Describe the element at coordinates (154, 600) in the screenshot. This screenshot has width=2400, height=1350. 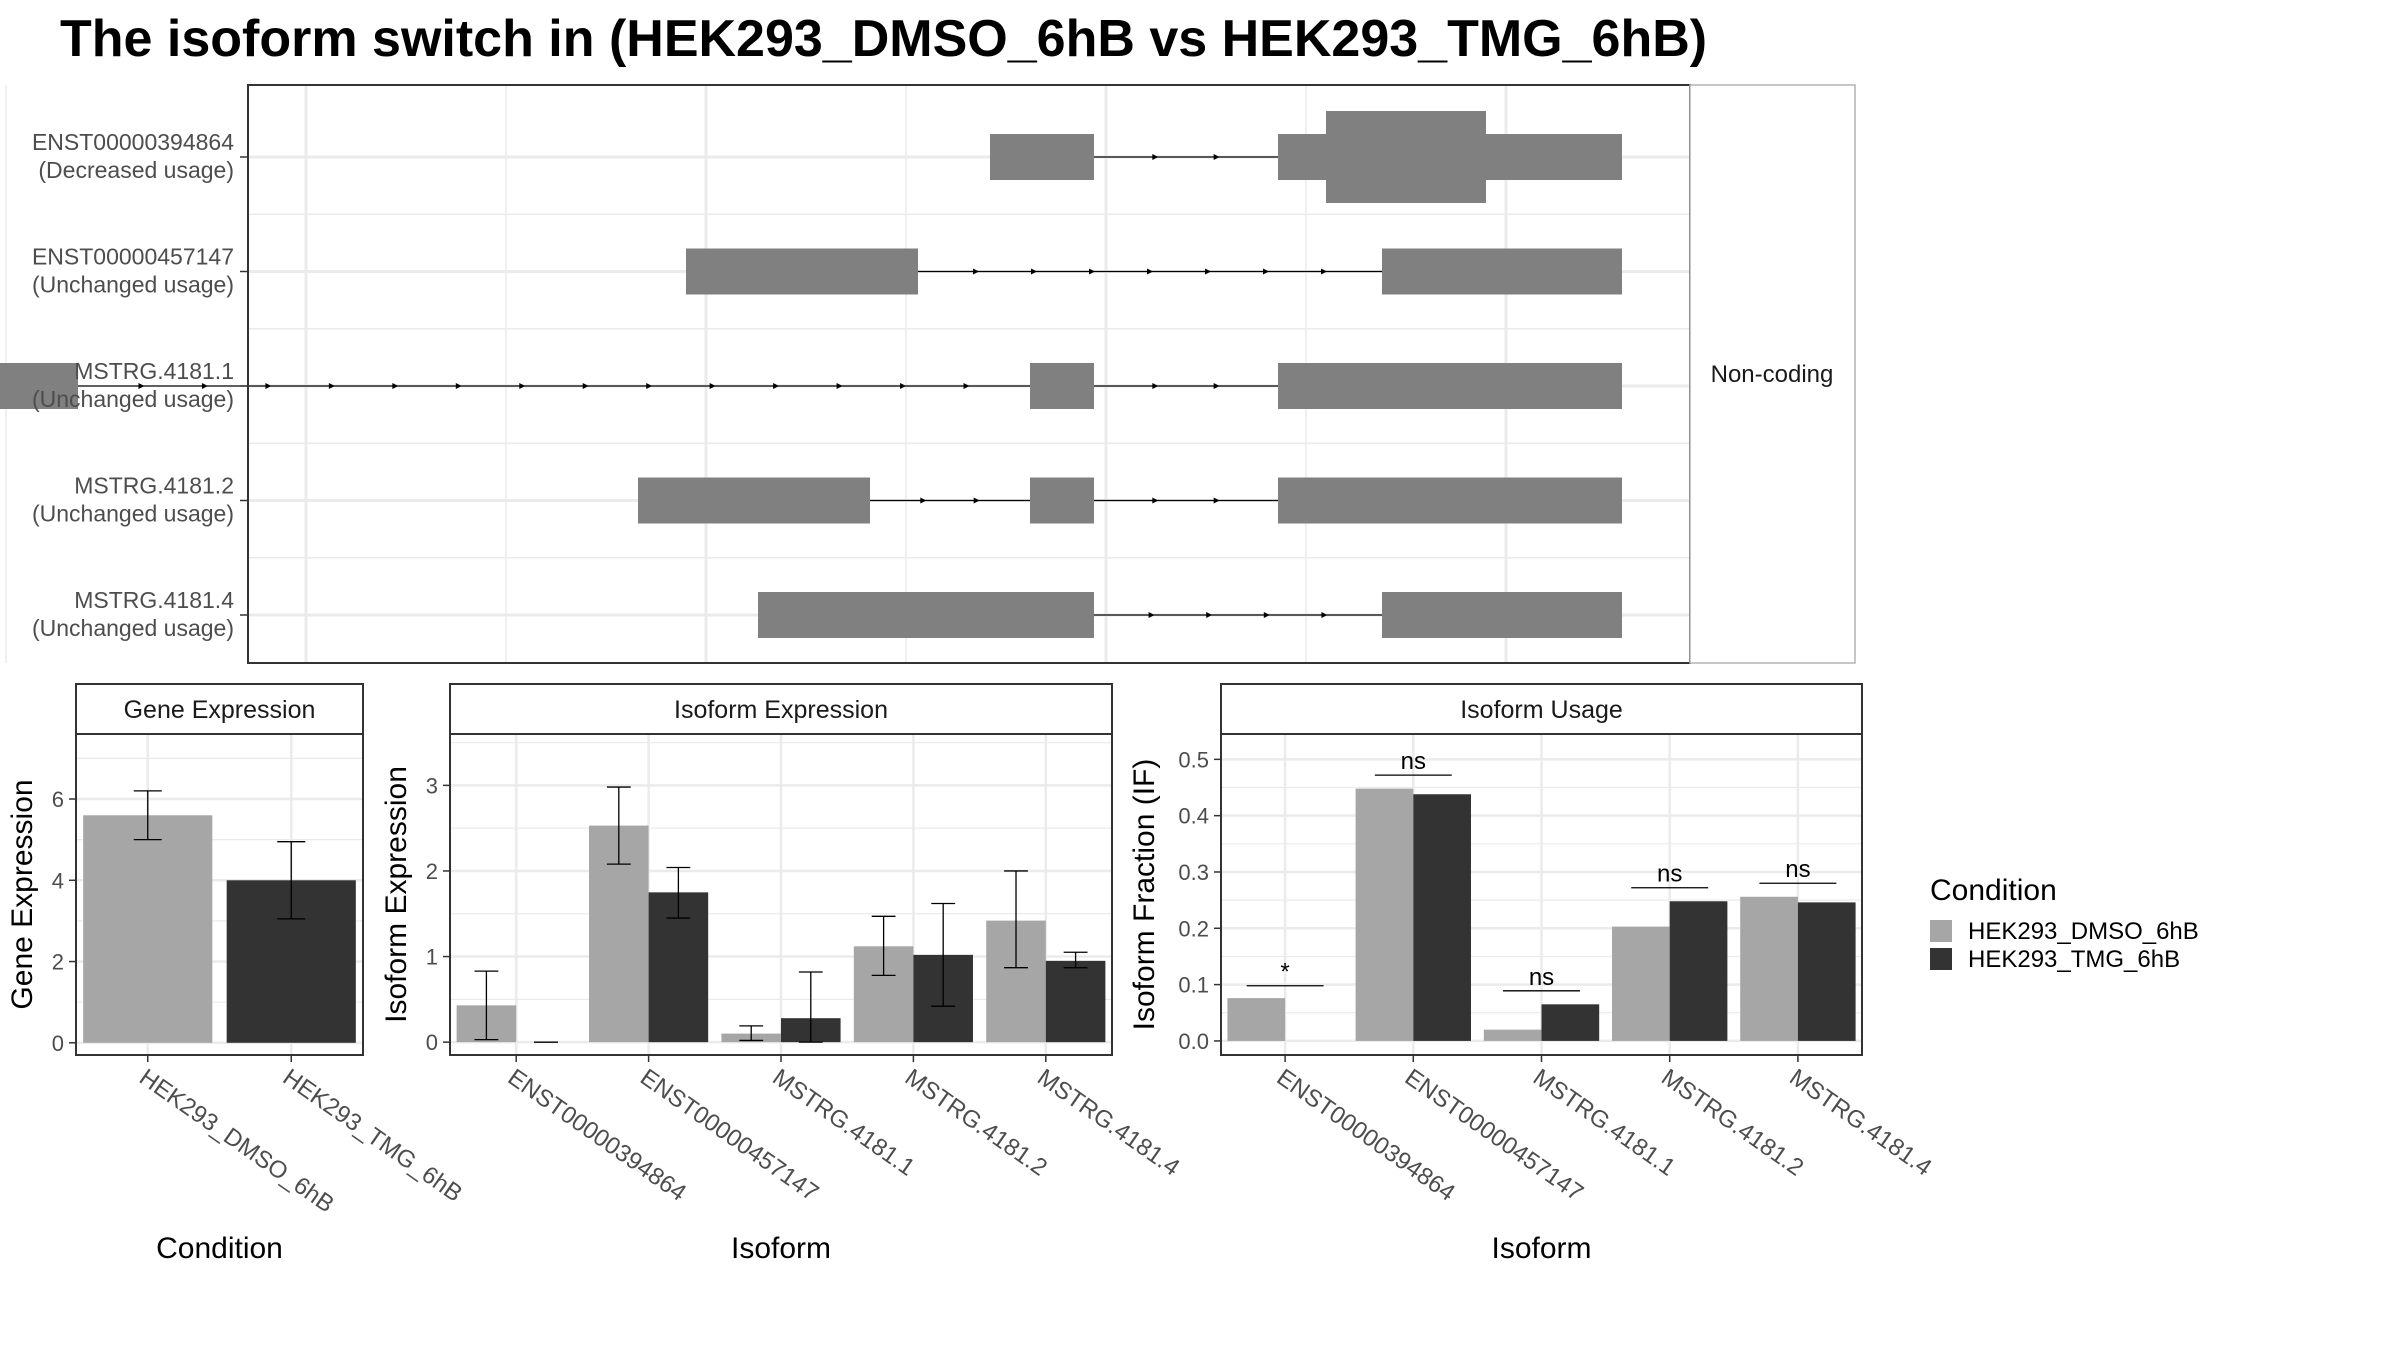
I see `transcript-id-label: MSTRG.4181.4` at that location.